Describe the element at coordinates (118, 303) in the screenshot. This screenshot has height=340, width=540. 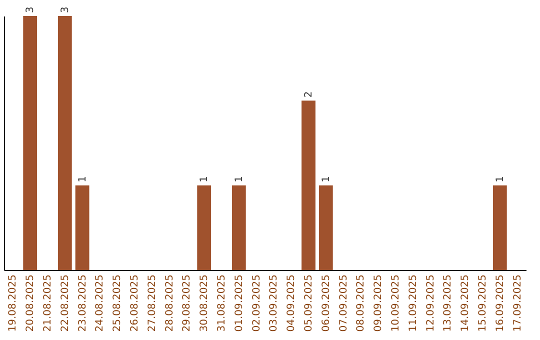
I see `x-tick-label: 25.08.2025` at that location.